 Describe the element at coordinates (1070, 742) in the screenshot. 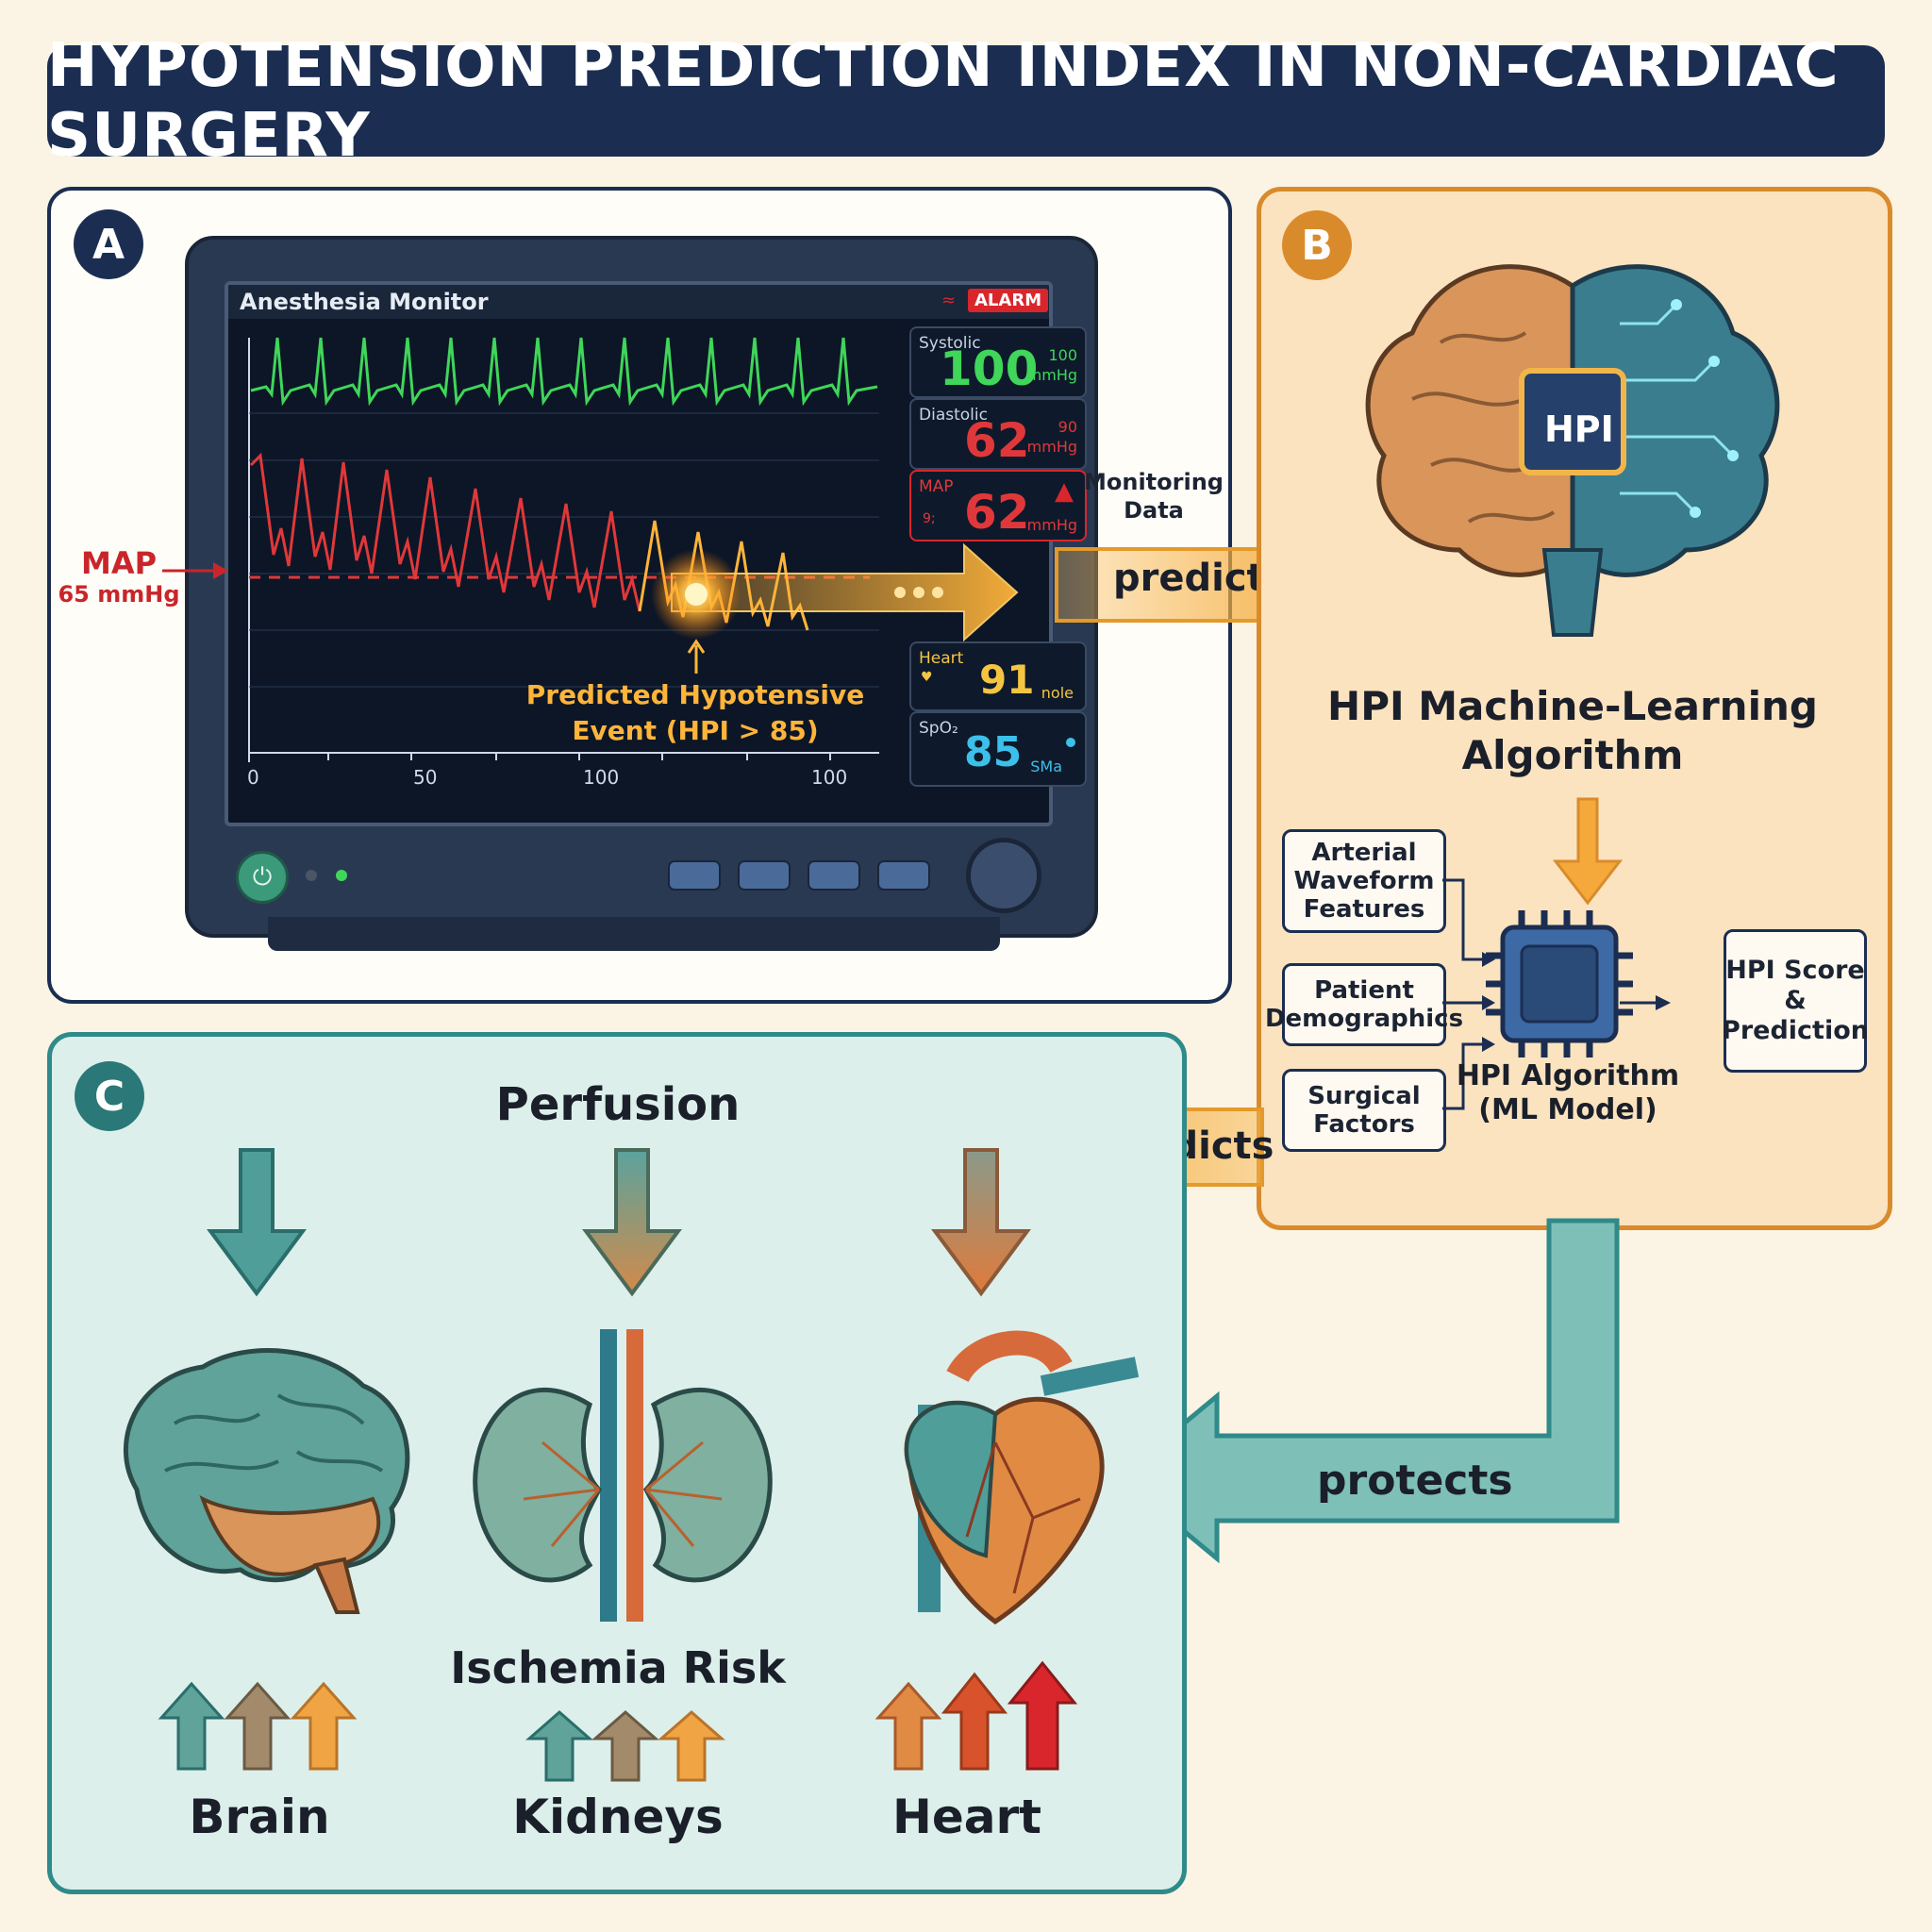

I see `spo2-indicator-dot` at that location.